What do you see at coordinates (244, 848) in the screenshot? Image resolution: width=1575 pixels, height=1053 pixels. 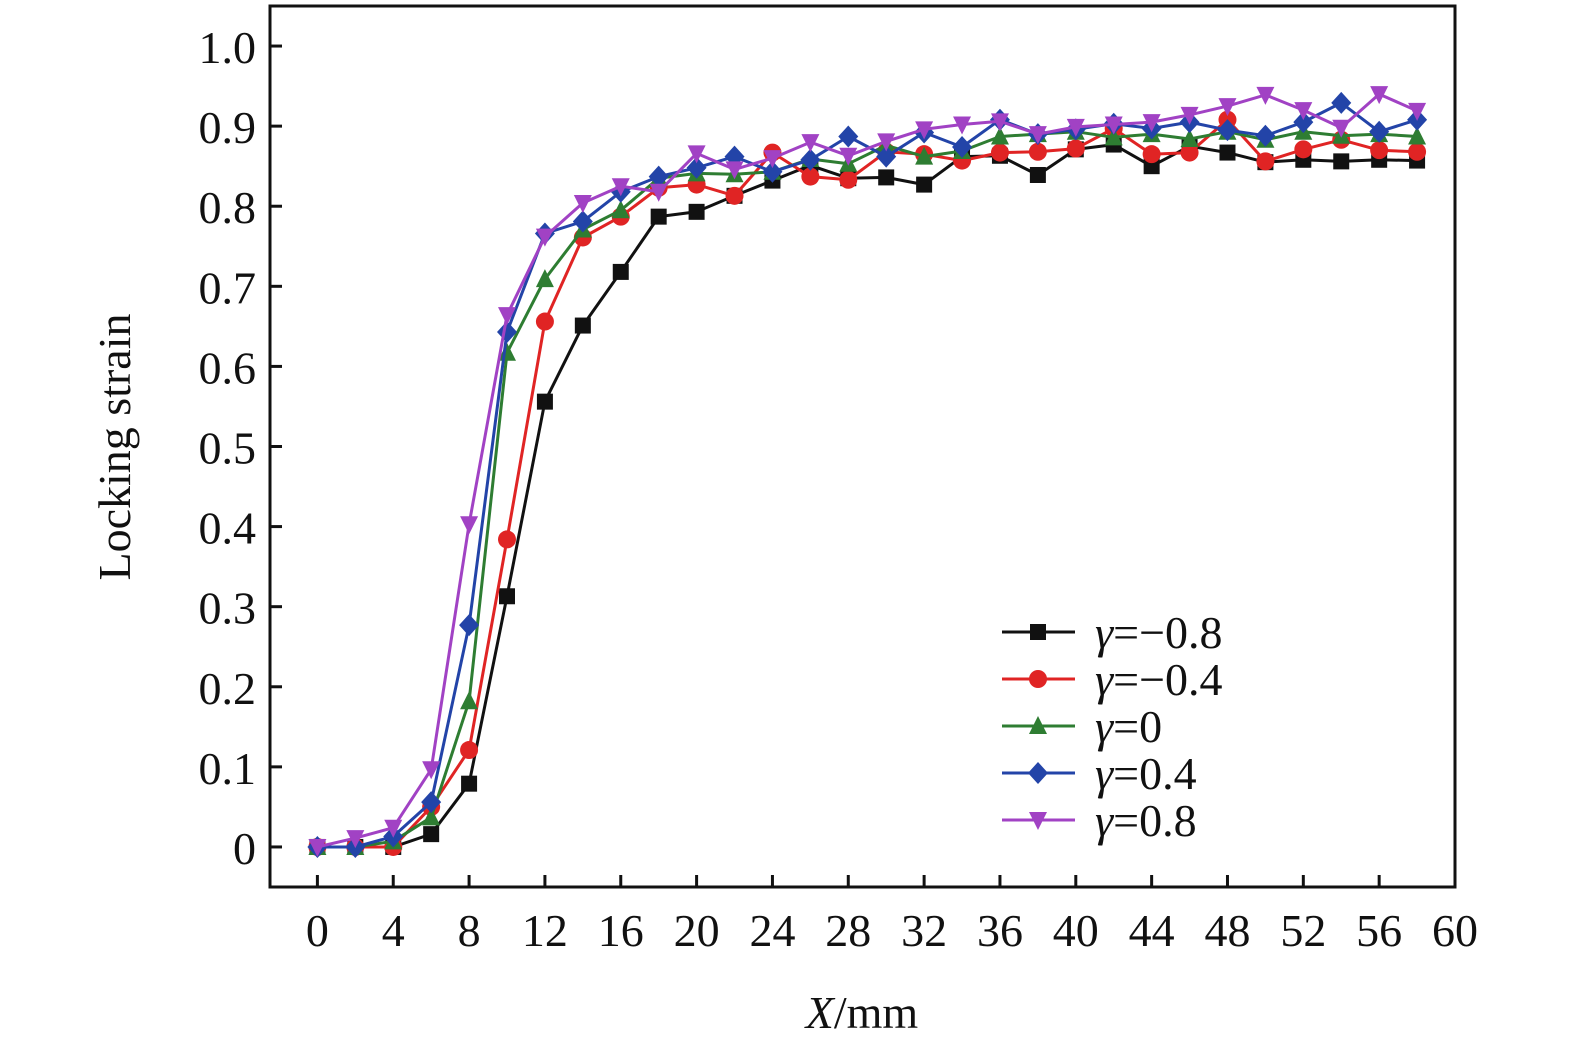 I see `y-tick-label: 0` at bounding box center [244, 848].